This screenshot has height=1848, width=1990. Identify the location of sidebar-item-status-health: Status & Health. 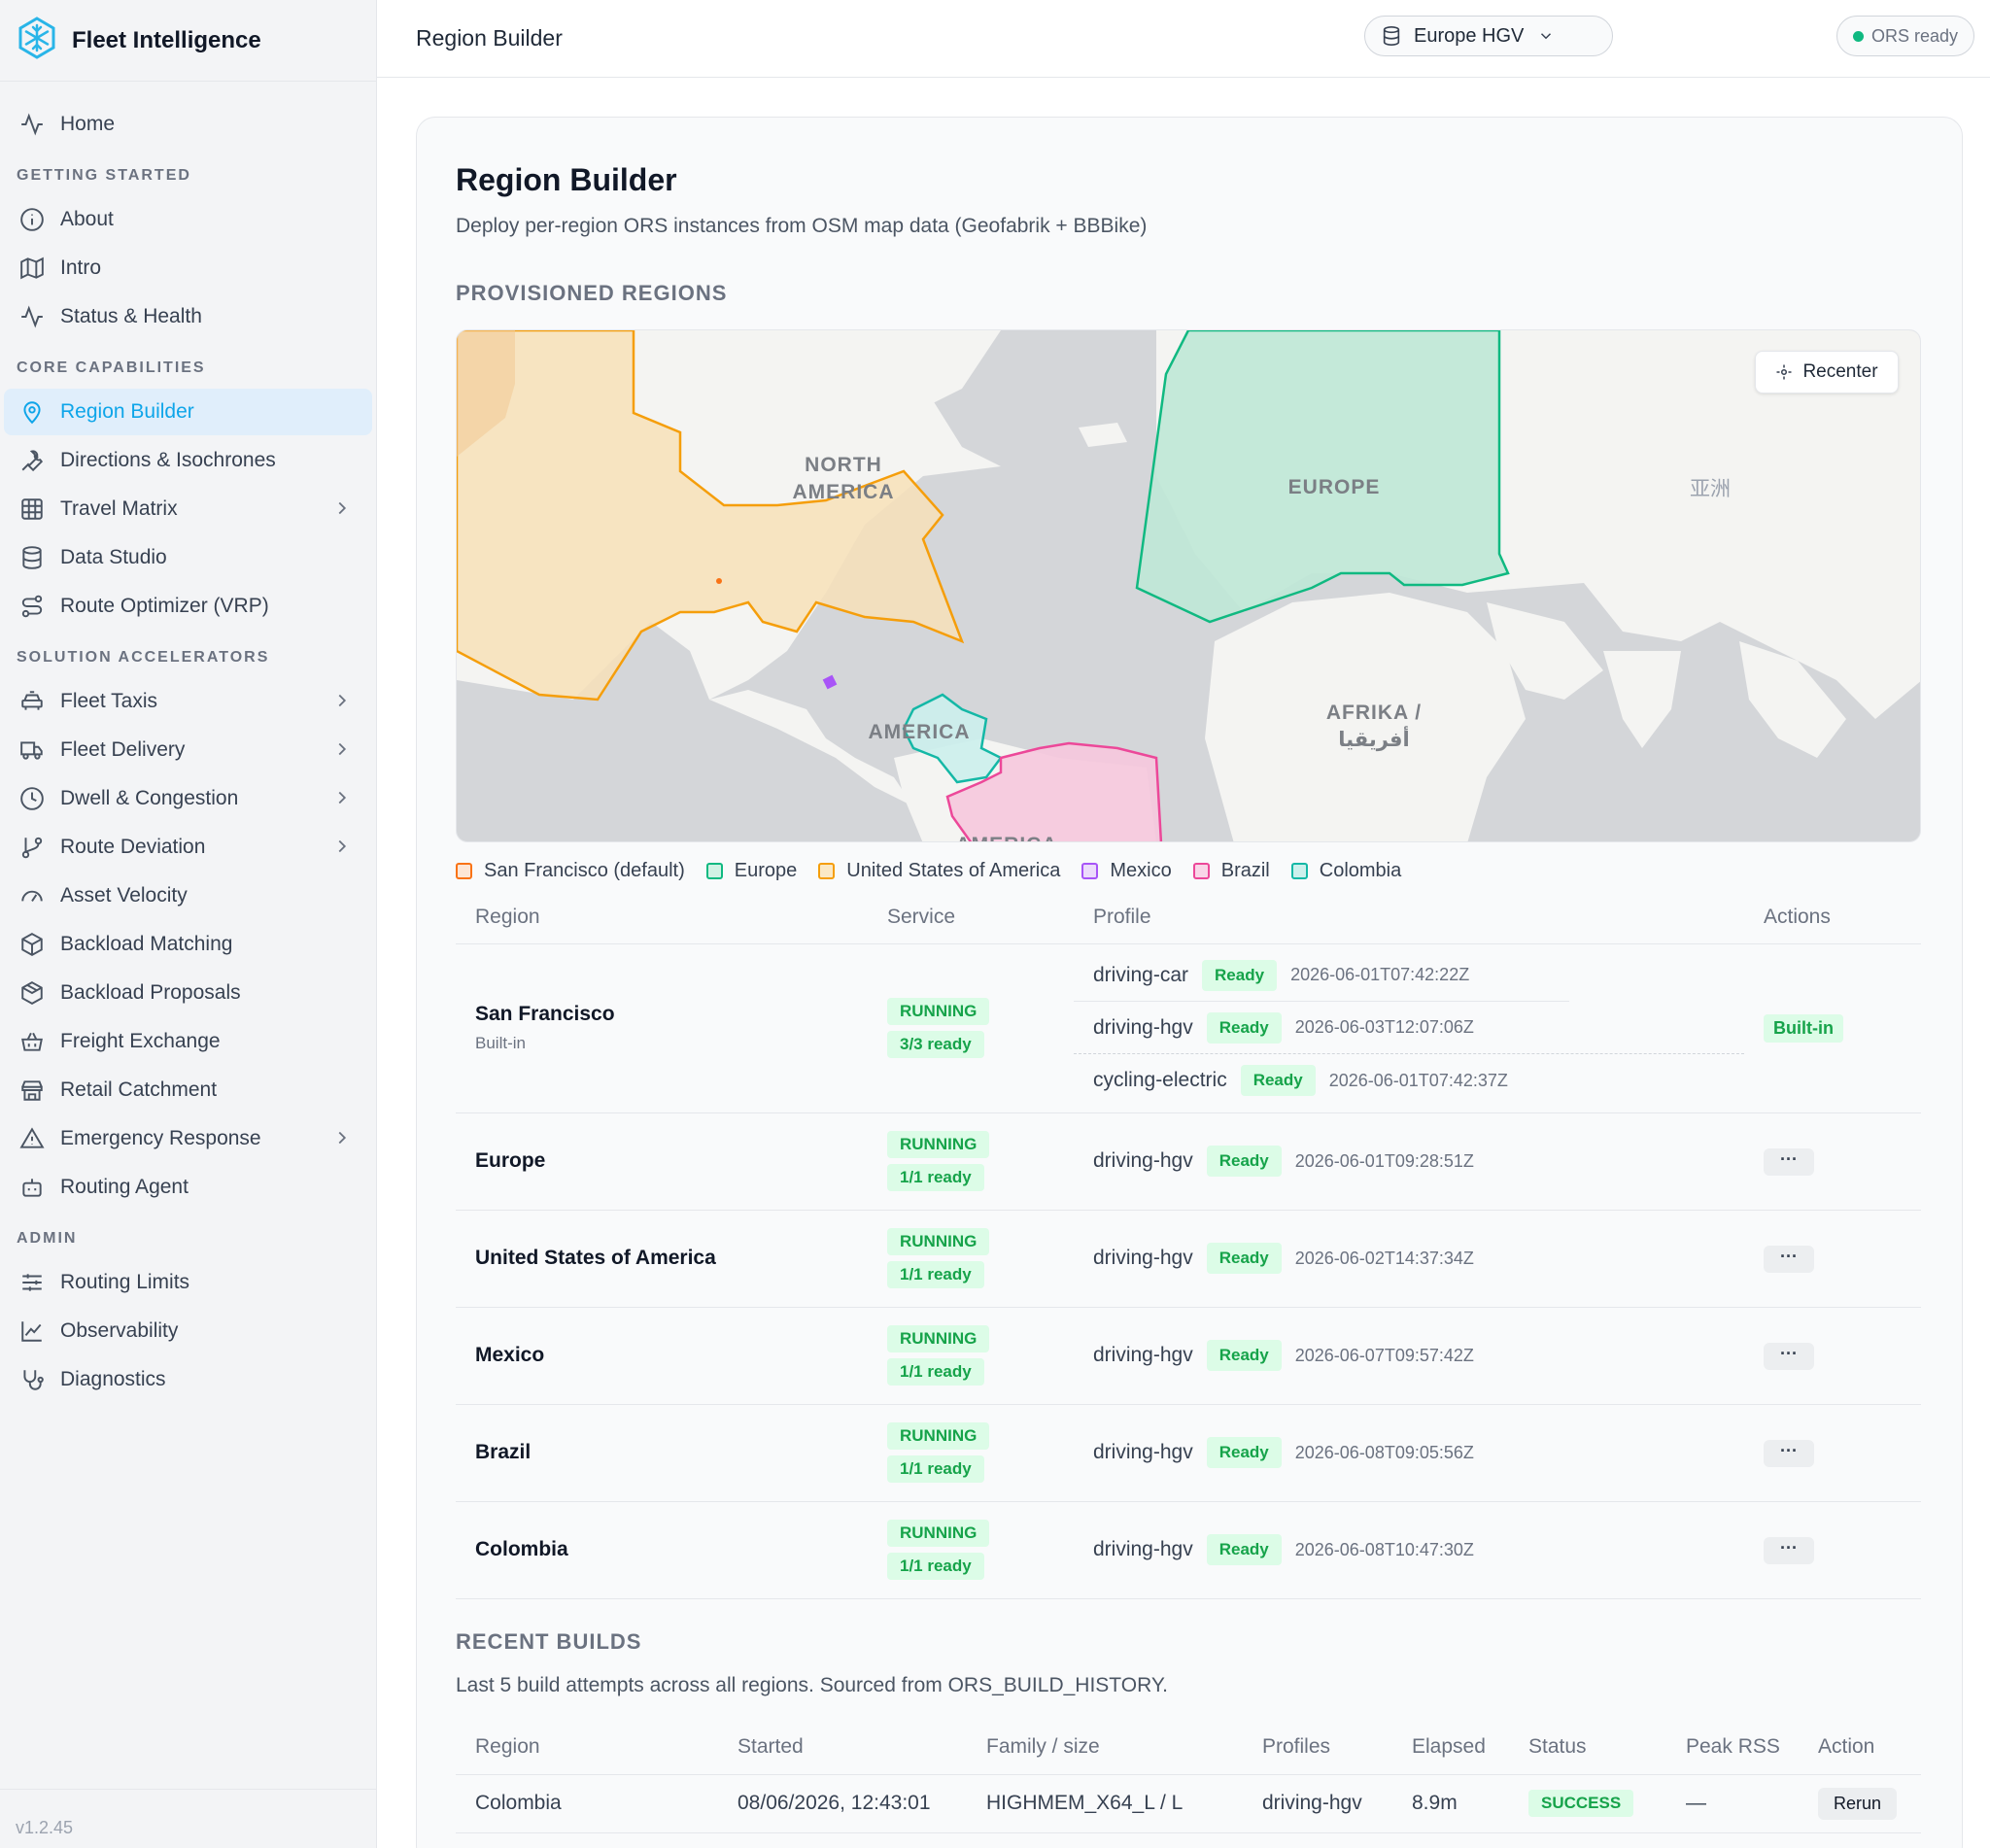
(188, 316).